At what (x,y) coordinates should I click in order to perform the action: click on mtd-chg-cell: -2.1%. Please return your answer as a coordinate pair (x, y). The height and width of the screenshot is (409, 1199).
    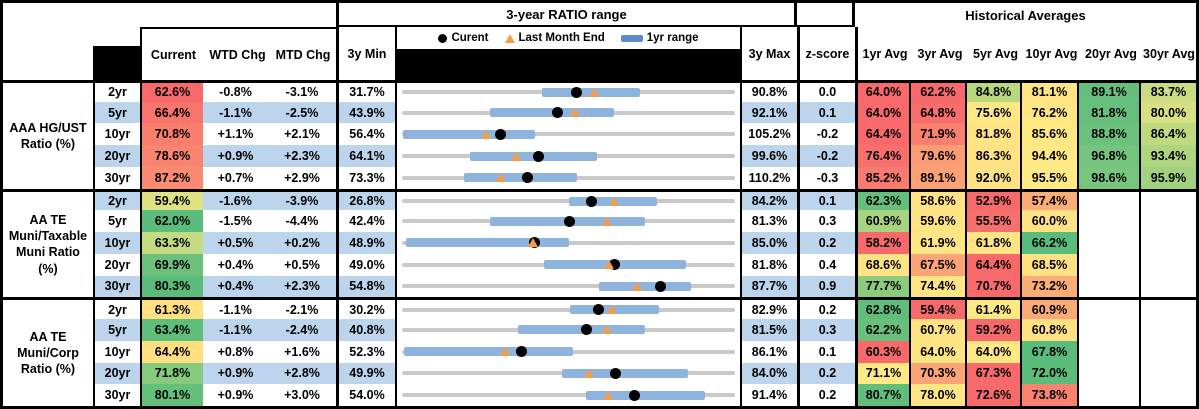
    Looking at the image, I should click on (302, 308).